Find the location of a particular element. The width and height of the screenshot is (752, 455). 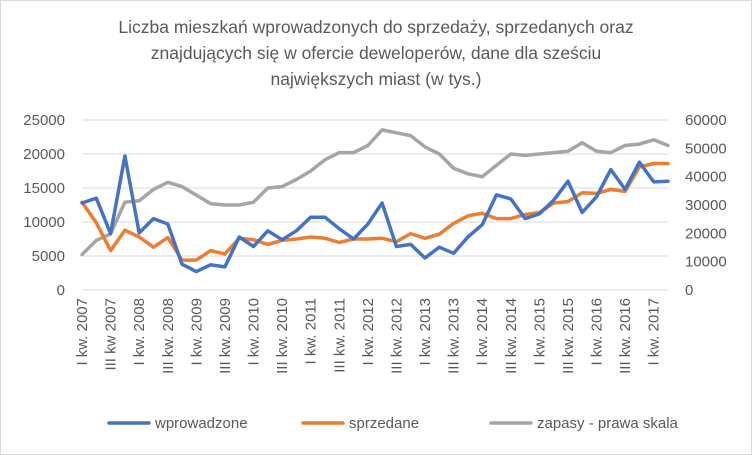

x-tick-label: III kw. 2016 is located at coordinates (625, 336).